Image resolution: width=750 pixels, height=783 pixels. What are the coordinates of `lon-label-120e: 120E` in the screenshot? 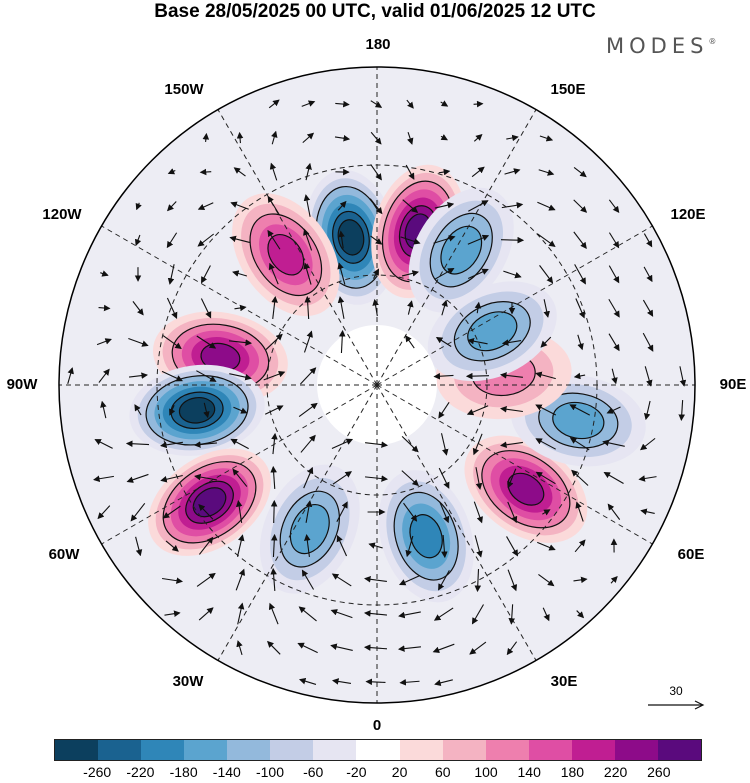 It's located at (688, 214).